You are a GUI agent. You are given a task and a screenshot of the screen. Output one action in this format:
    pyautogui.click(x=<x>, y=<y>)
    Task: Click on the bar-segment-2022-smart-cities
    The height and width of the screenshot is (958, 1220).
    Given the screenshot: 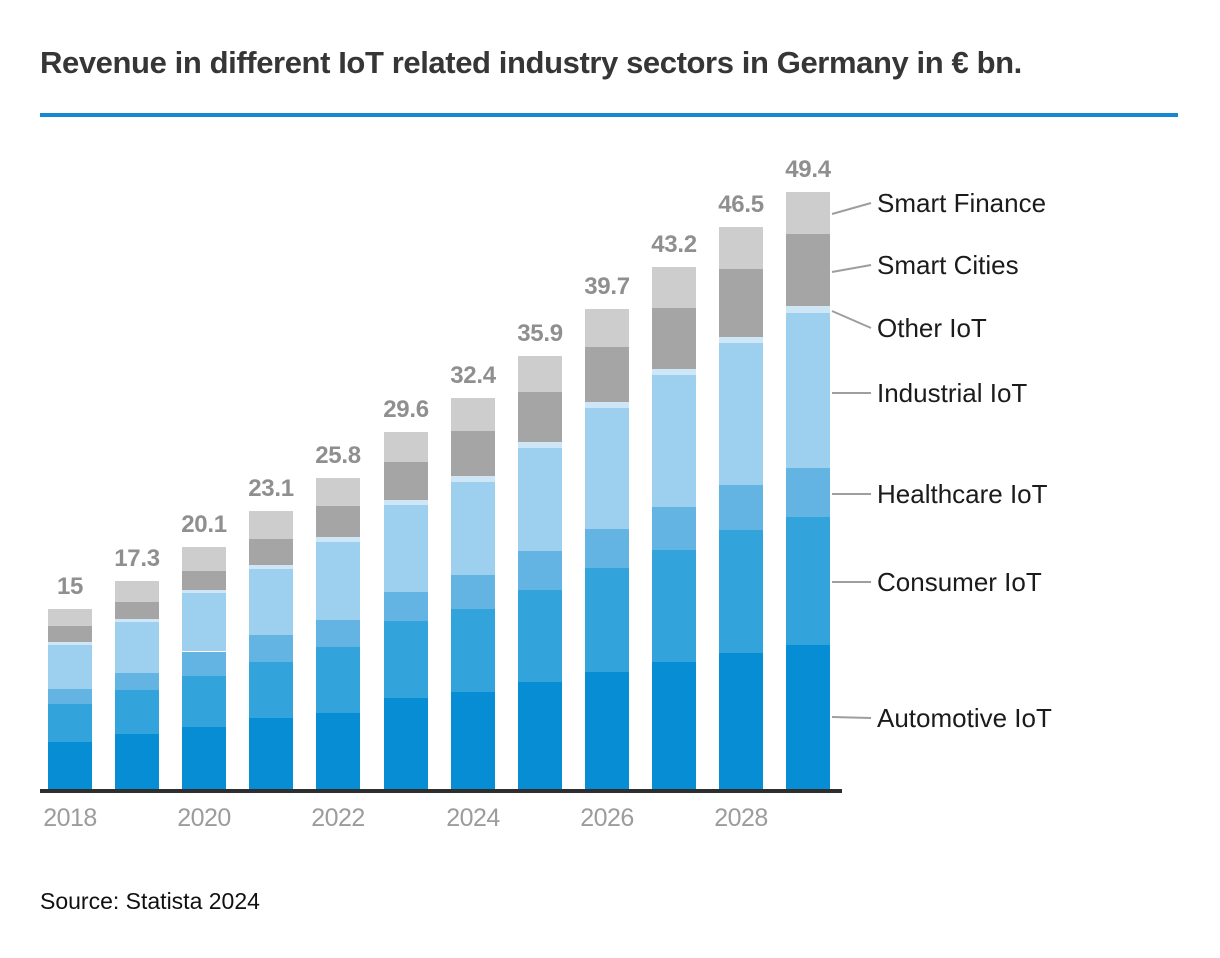 What is the action you would take?
    pyautogui.click(x=338, y=521)
    